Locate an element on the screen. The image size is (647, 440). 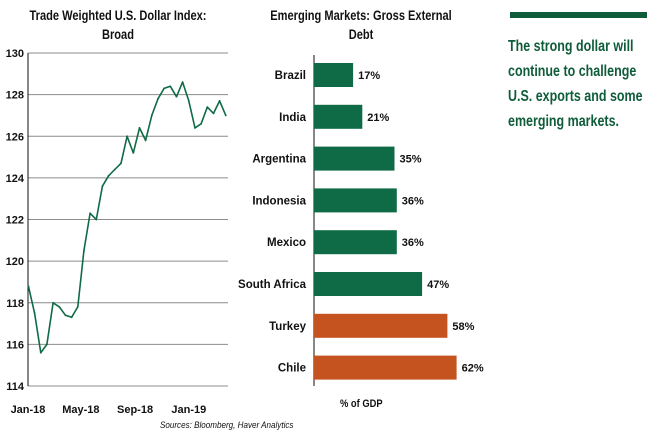
accent-divider is located at coordinates (578, 15).